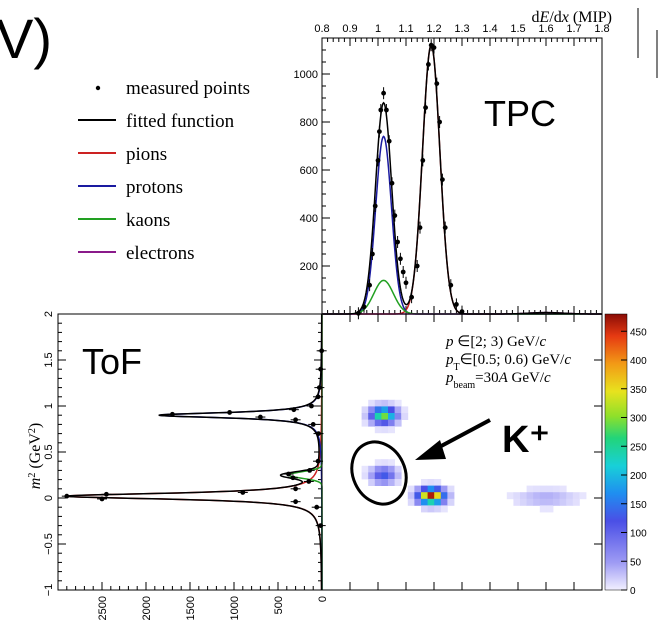  What do you see at coordinates (112, 361) in the screenshot?
I see `tof-label: ToF` at bounding box center [112, 361].